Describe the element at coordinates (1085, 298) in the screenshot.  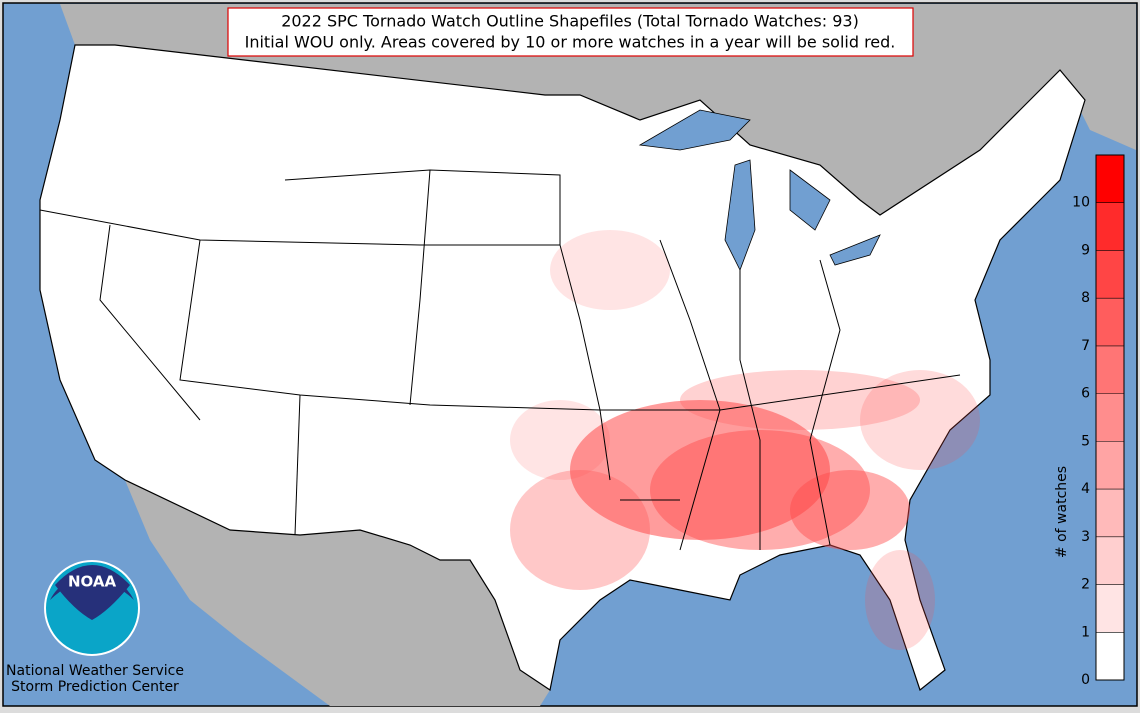
I see `colorbar-tick-label: 8` at that location.